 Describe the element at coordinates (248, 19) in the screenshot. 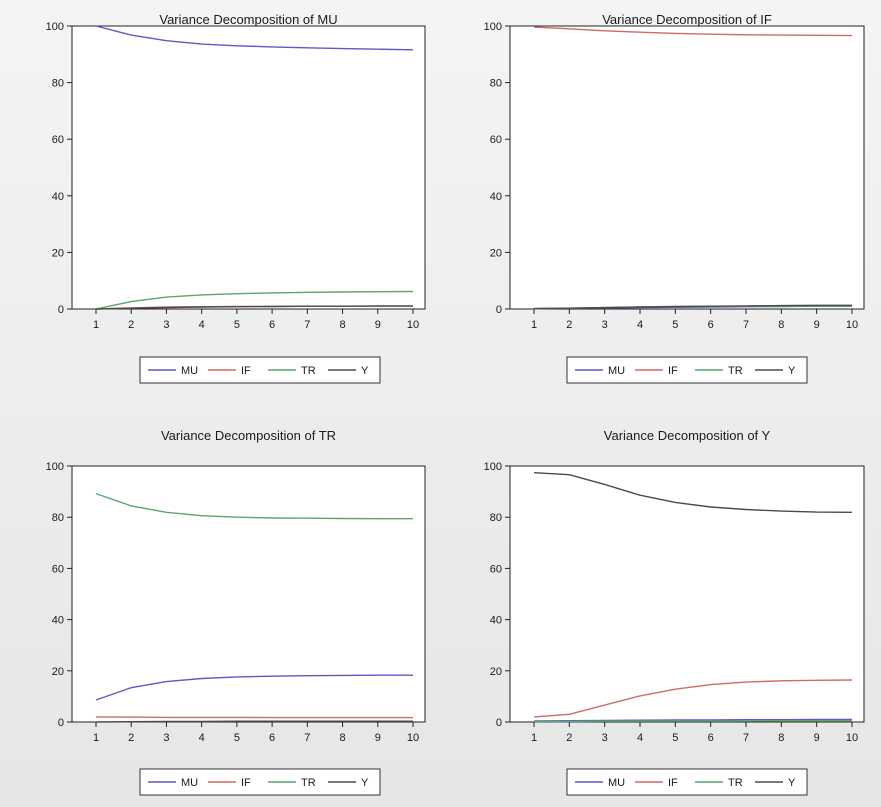

I see `chart-title: Variance Decomposition of MU` at that location.